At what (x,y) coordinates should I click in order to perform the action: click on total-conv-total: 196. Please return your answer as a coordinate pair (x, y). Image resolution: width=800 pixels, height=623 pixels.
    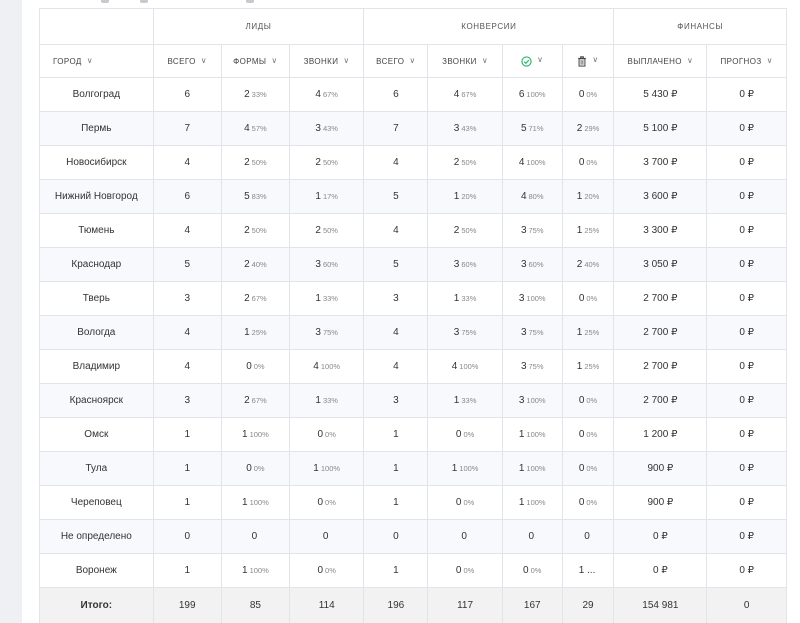
    Looking at the image, I should click on (396, 605).